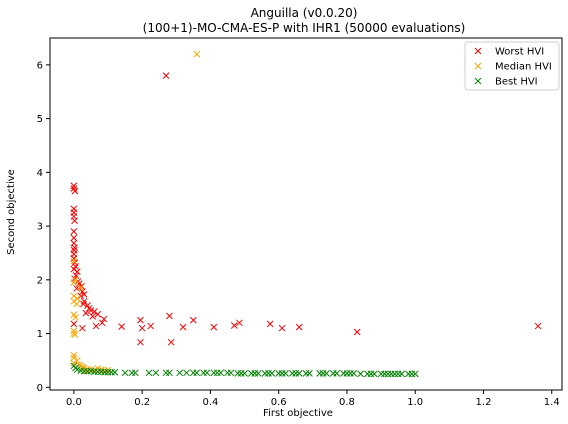 The height and width of the screenshot is (424, 568). Describe the element at coordinates (40, 388) in the screenshot. I see `y-tick-label: 0` at that location.